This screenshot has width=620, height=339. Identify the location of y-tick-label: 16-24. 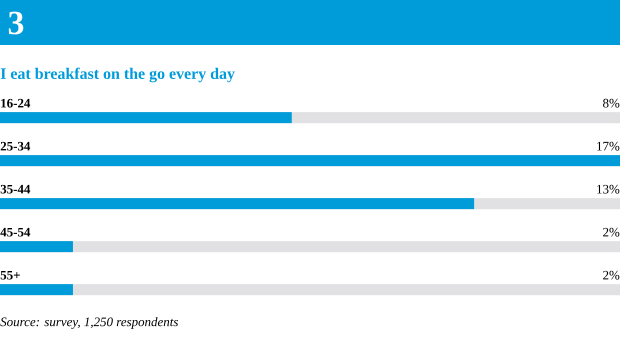
(15, 103).